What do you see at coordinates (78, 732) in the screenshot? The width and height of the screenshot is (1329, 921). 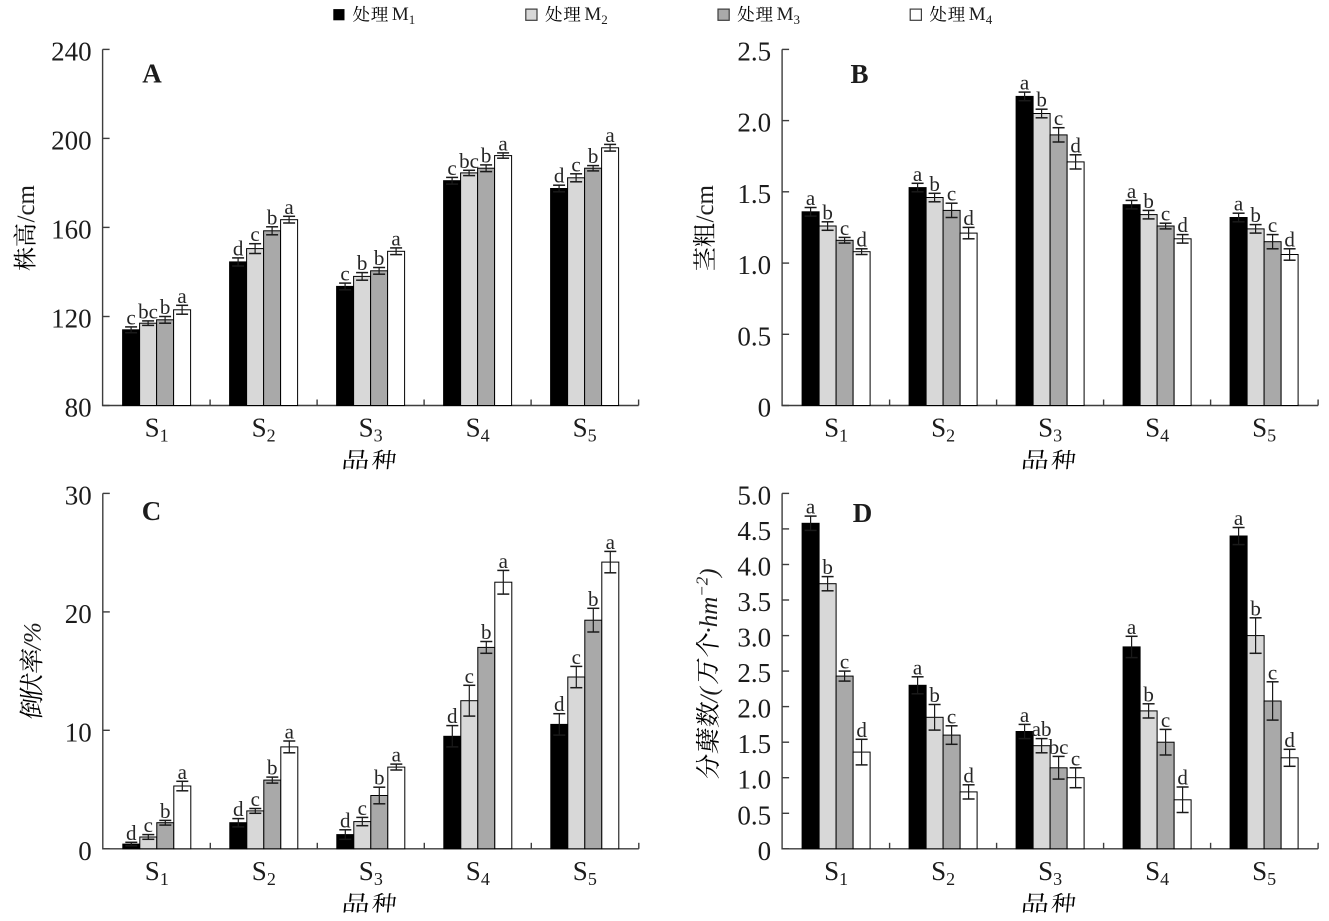 I see `svg-text: 10` at bounding box center [78, 732].